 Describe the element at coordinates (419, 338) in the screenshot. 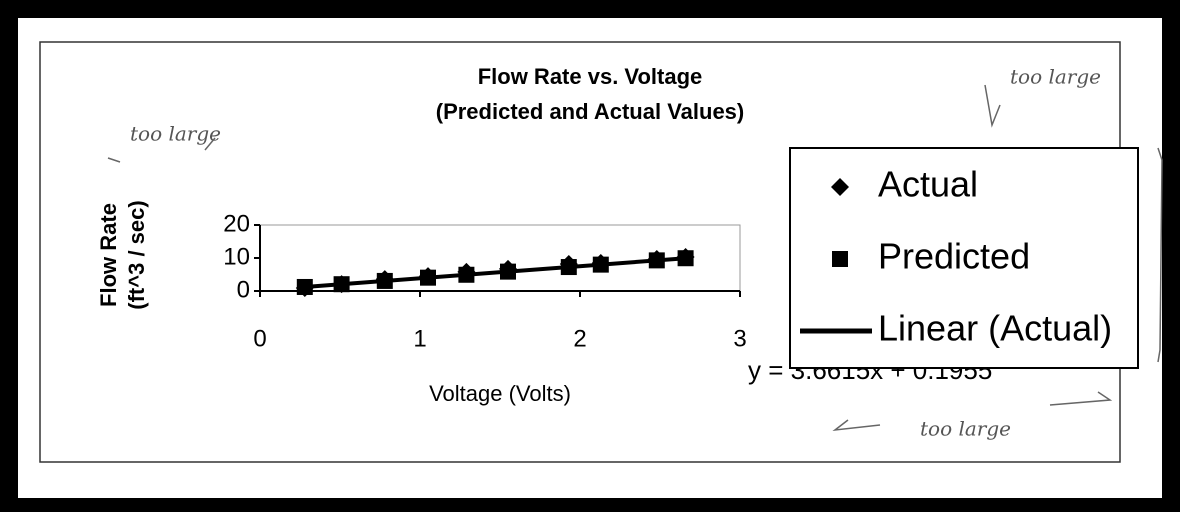

I see `x-tick-label: 1` at that location.